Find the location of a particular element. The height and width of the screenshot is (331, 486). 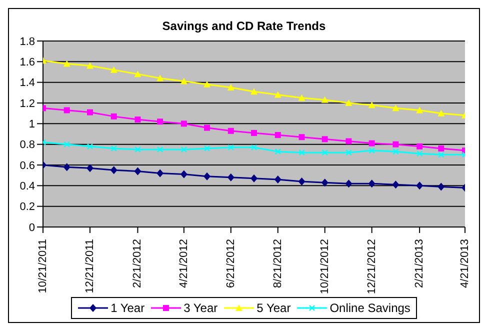

x-tick-label: 4/21/2012 is located at coordinates (184, 263).